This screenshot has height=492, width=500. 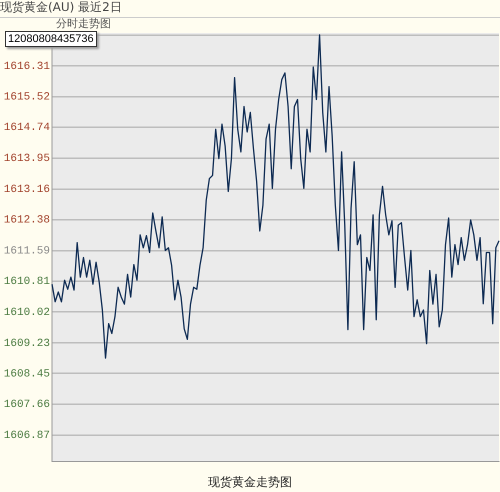 What do you see at coordinates (27, 436) in the screenshot?
I see `y-tick-label: 1606.87` at bounding box center [27, 436].